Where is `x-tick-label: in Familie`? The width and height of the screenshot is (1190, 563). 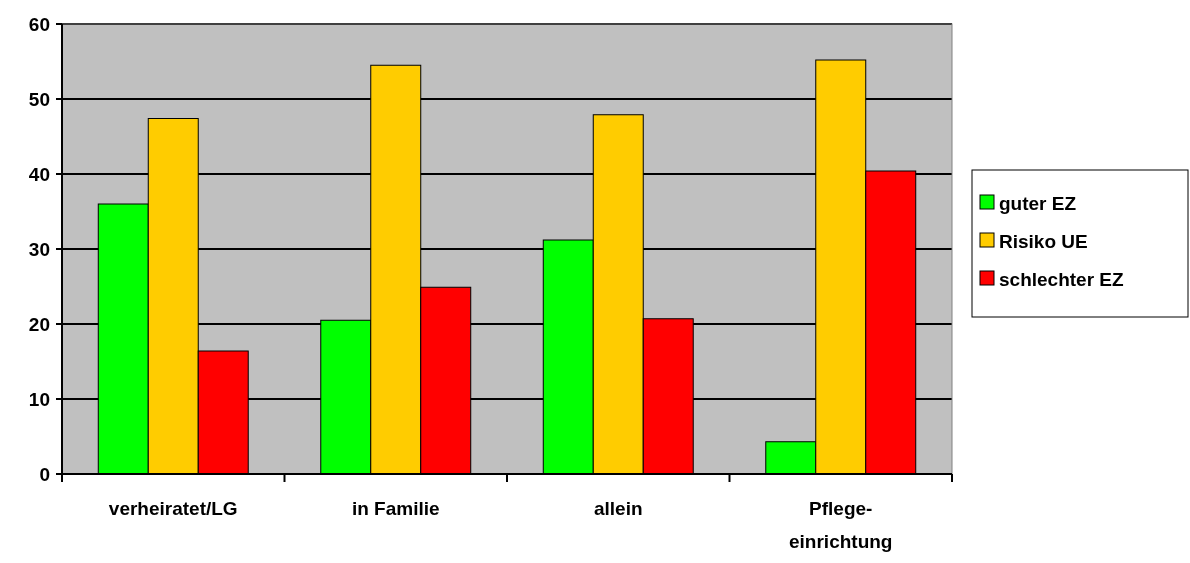
x-tick-label: in Familie is located at coordinates (395, 508).